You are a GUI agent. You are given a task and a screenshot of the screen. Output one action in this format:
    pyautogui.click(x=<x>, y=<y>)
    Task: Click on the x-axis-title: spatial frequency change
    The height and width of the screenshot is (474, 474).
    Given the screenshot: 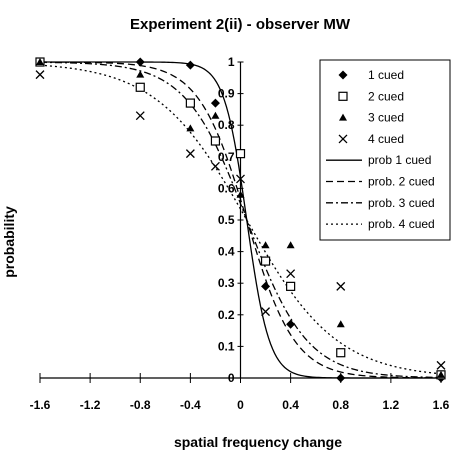 What is the action you would take?
    pyautogui.click(x=258, y=442)
    